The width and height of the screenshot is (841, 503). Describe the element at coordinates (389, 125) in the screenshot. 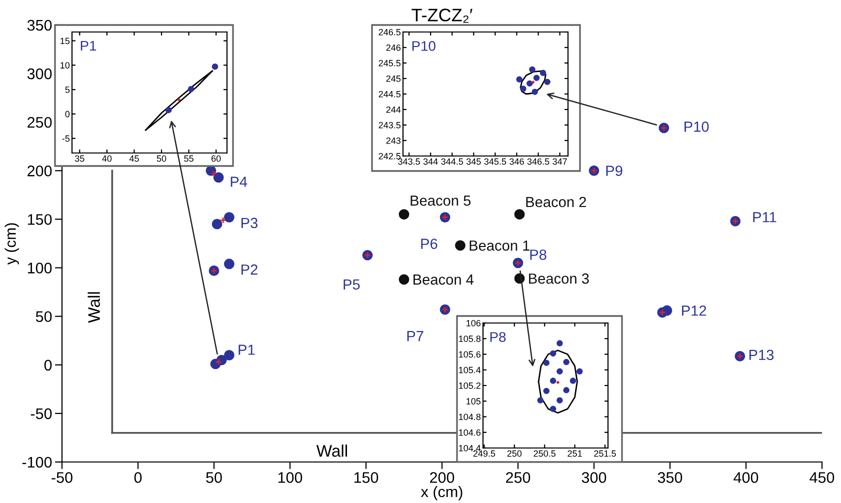

I see `y-tick-label: 243.5` at that location.